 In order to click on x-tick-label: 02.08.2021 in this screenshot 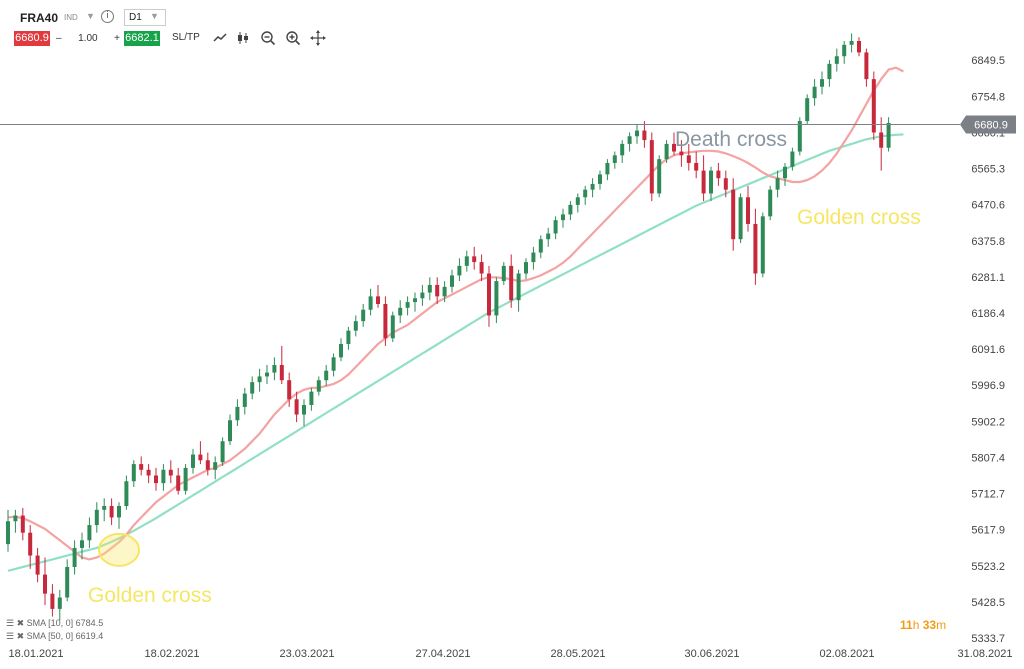, I will do `click(846, 654)`.